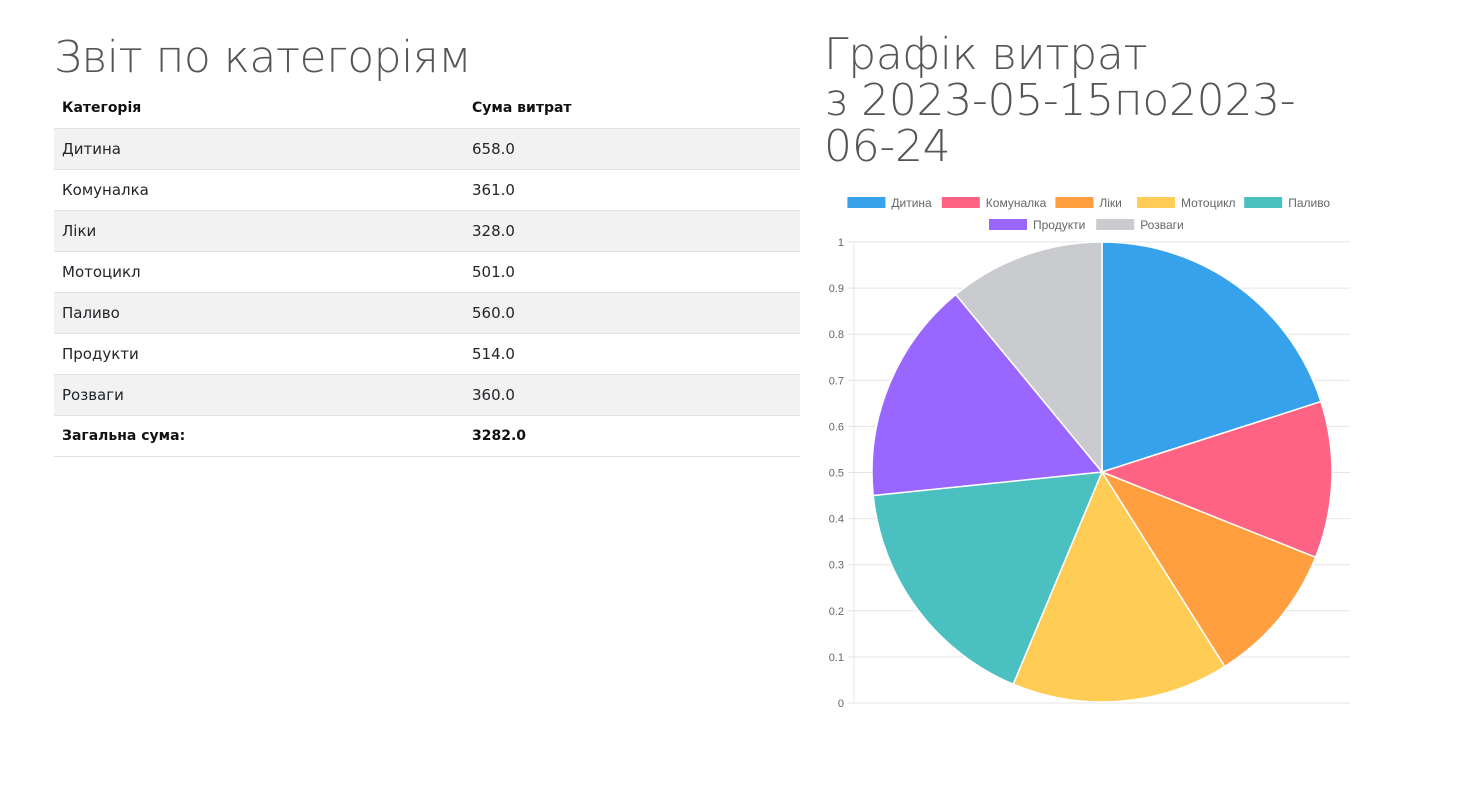  I want to click on category-cell: Розваги, so click(259, 395).